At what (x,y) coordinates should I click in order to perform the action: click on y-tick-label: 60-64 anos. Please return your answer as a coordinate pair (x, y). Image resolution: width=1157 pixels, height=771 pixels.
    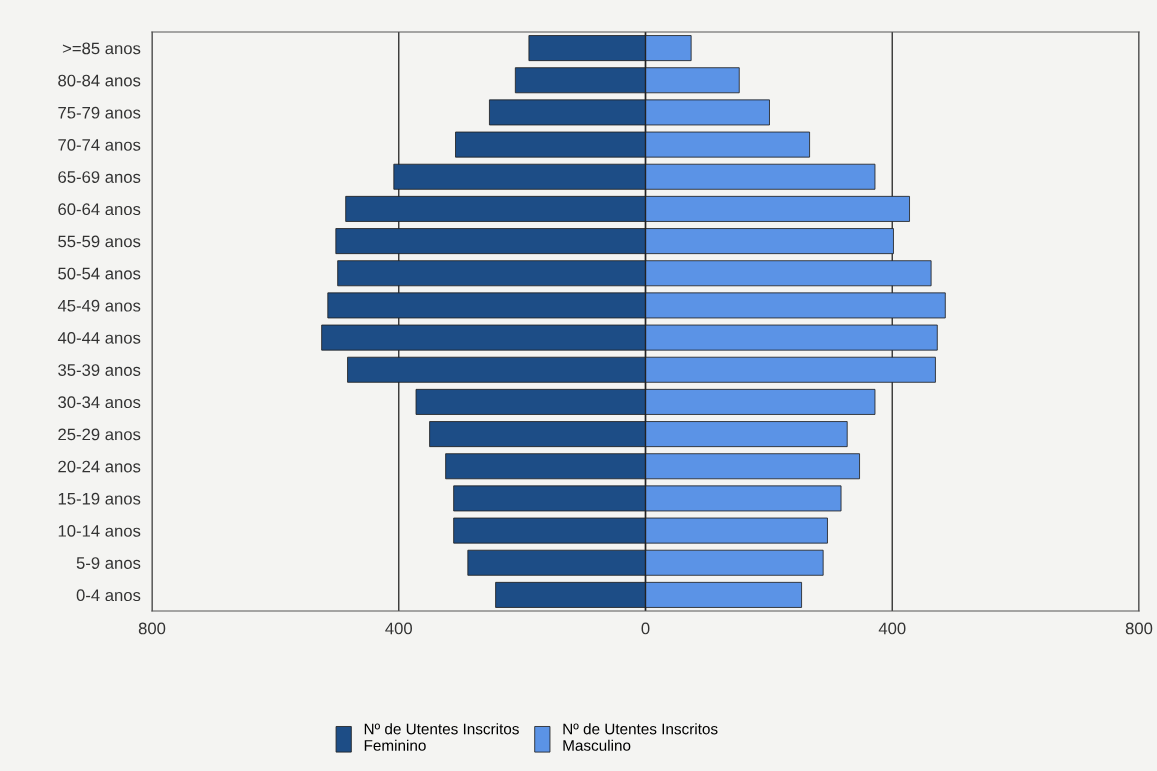
    Looking at the image, I should click on (99, 209).